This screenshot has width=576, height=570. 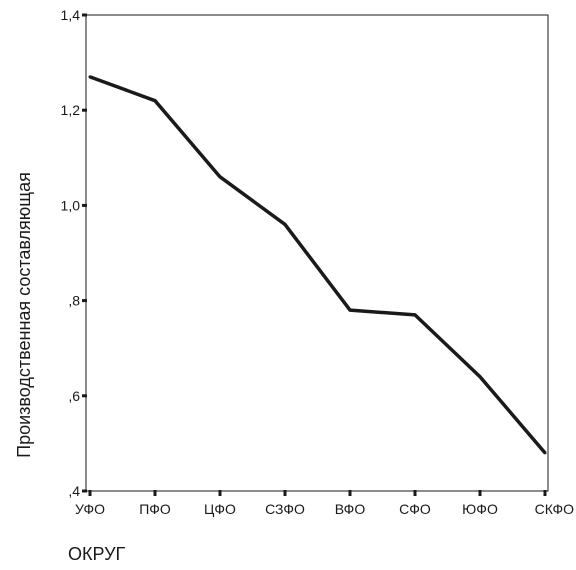 I want to click on y-axis-ticks: ,4 ,6 ,8 1,0 1,2 1,4, so click(x=74, y=253).